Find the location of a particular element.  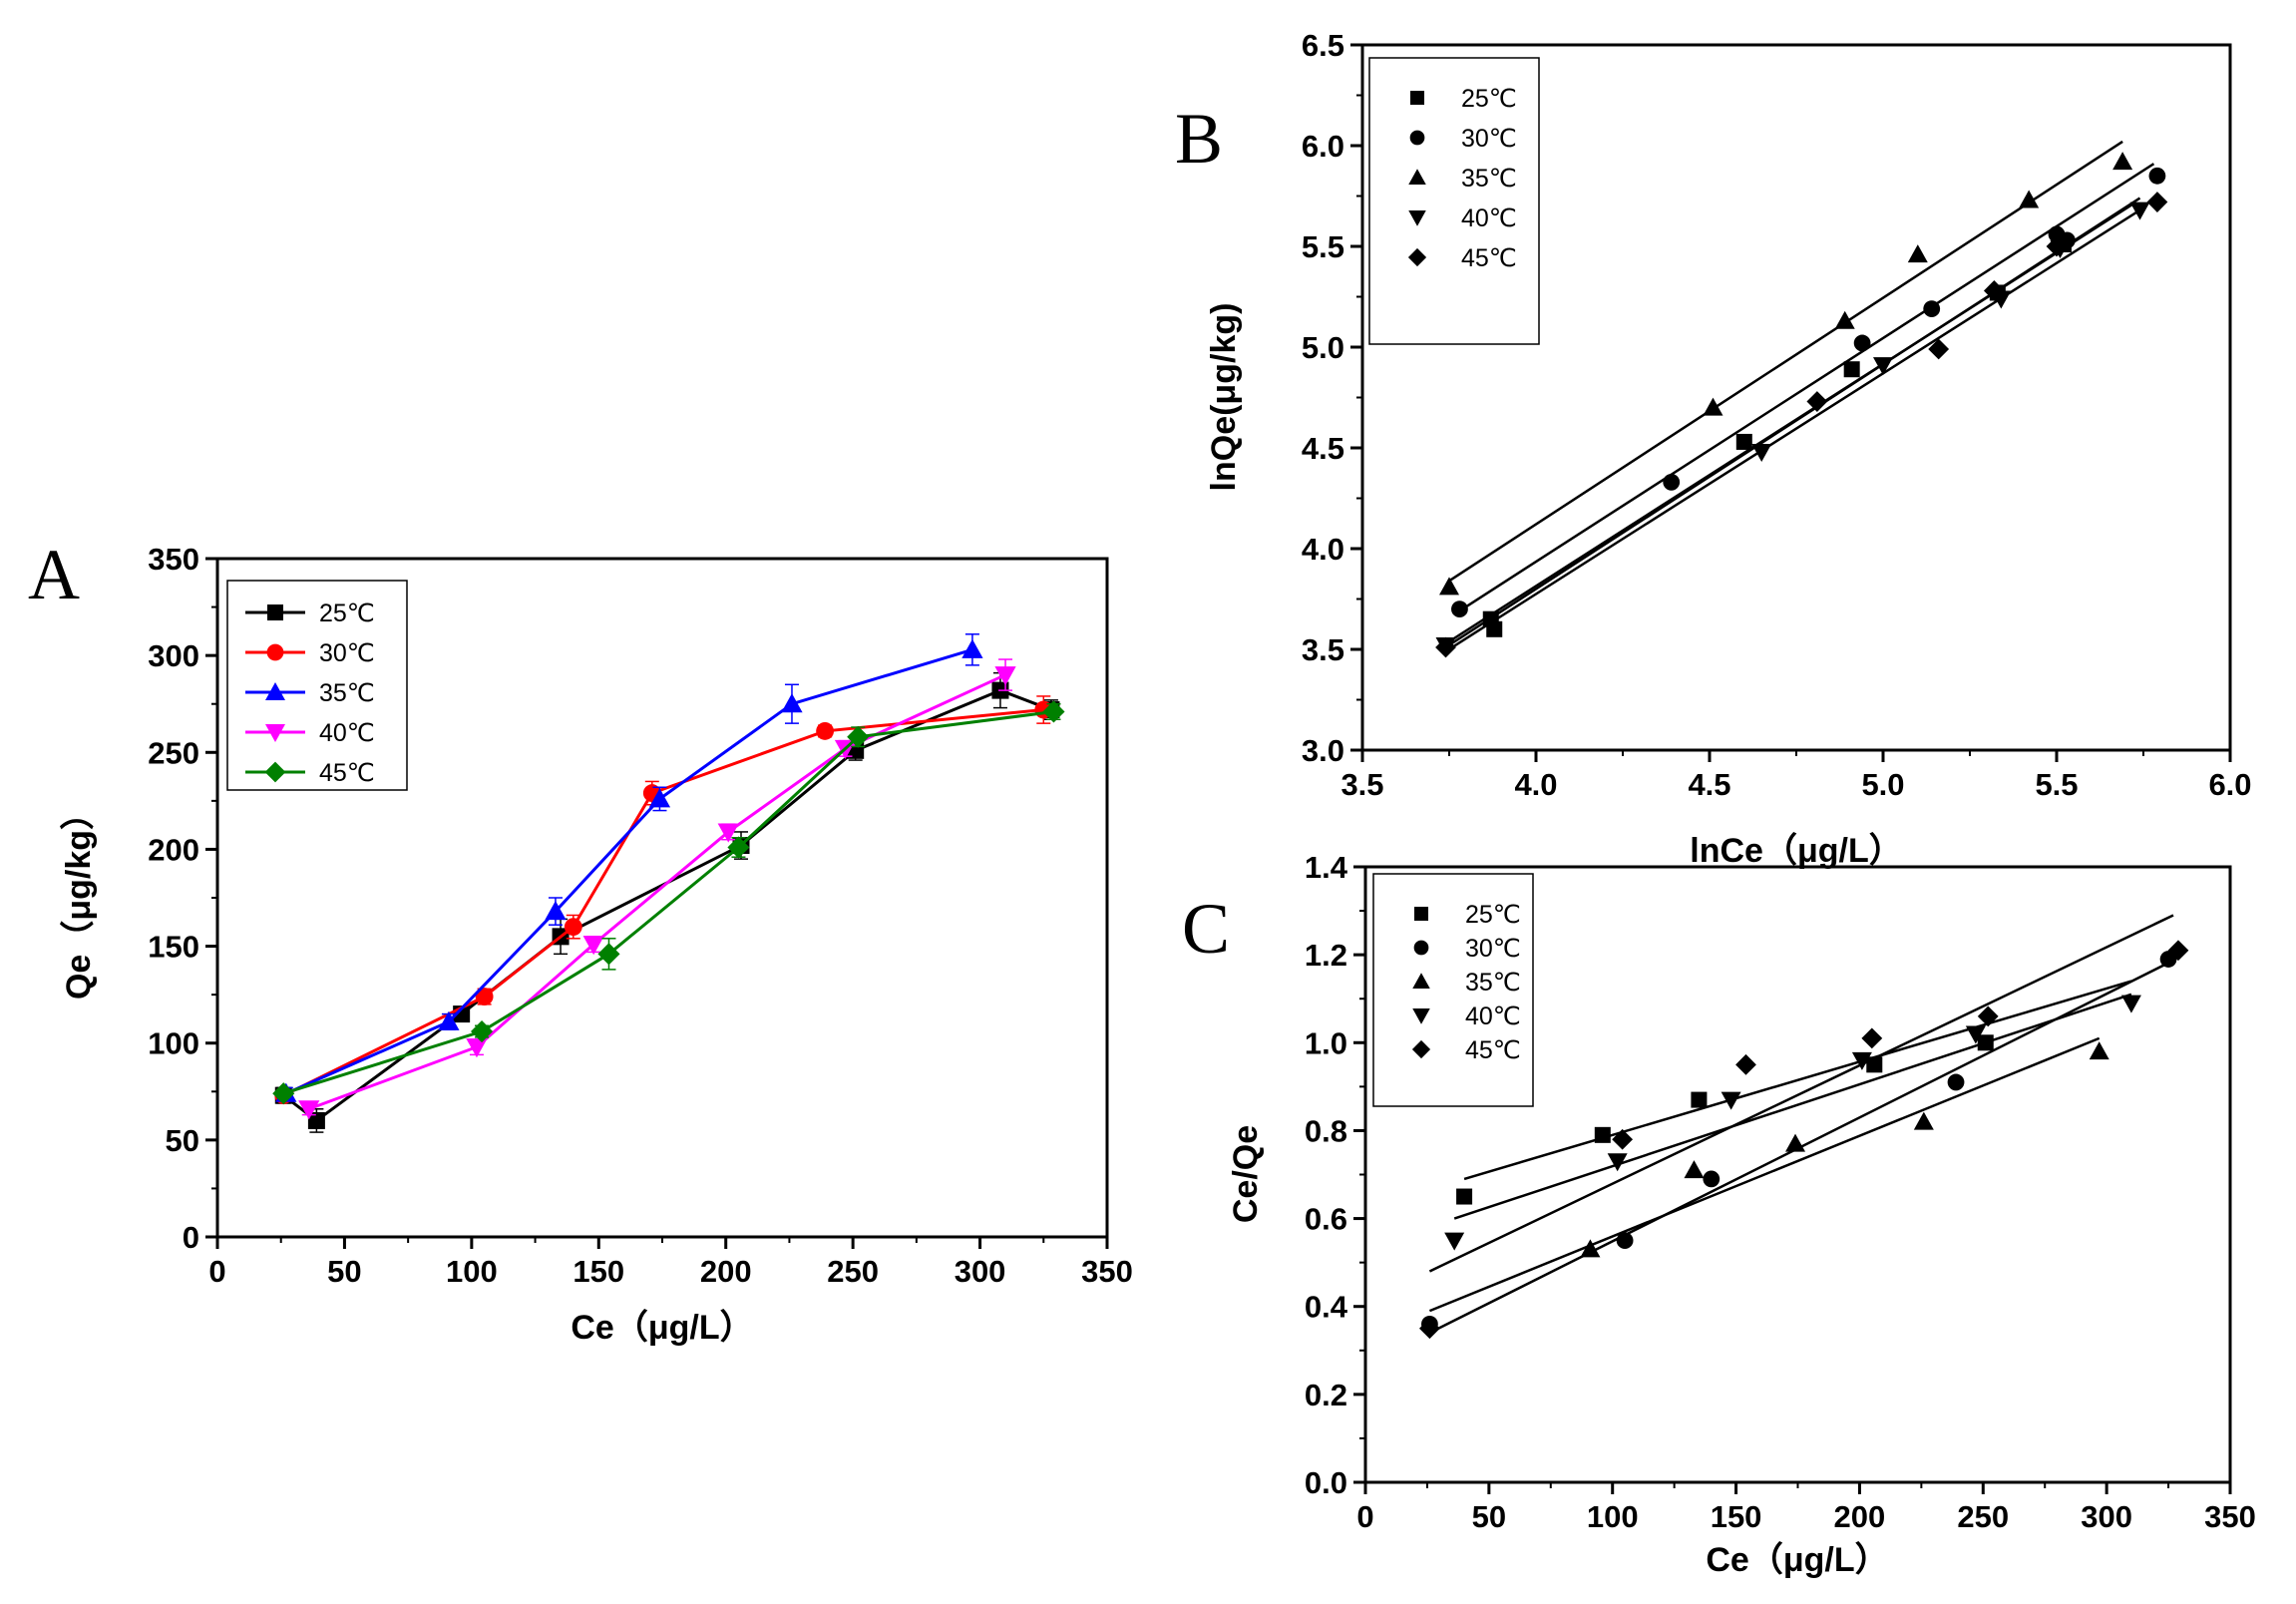

y-tick-label: 3.5 is located at coordinates (1323, 649).